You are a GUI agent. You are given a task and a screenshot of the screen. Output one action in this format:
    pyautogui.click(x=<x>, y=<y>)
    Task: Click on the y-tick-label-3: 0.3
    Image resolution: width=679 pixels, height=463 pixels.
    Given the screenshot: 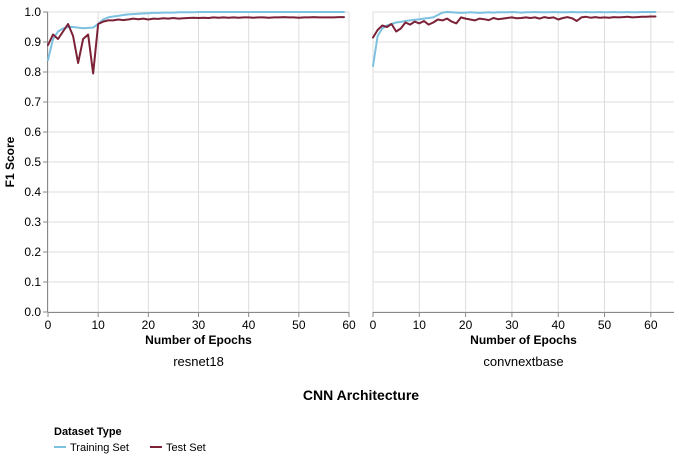 What is the action you would take?
    pyautogui.click(x=32, y=222)
    